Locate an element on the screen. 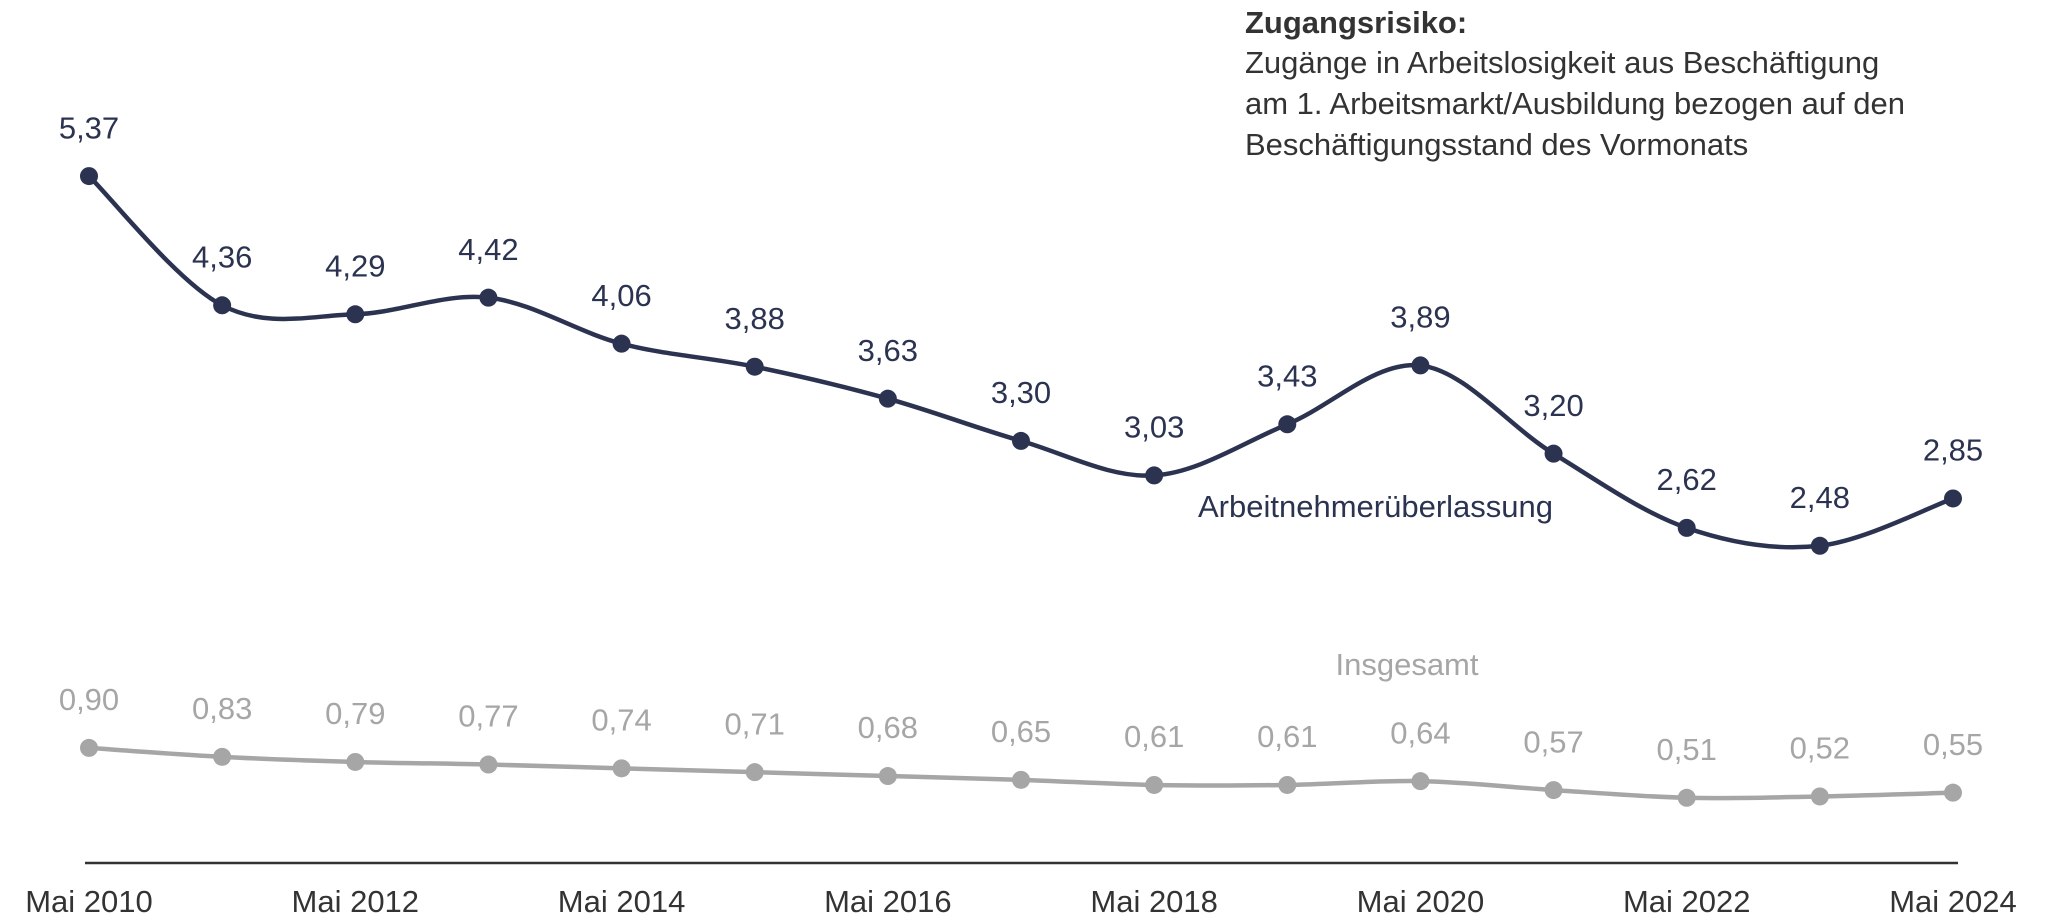 The image size is (2051, 922). data-label: 3,03 is located at coordinates (1154, 427).